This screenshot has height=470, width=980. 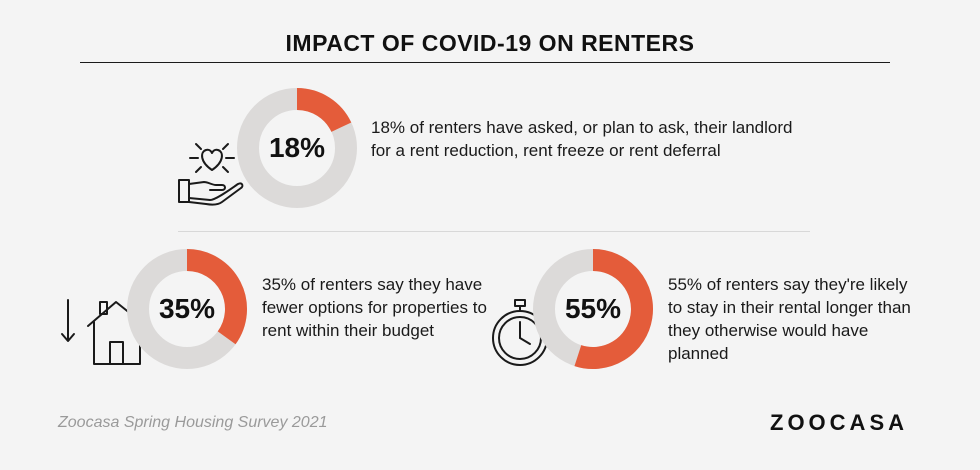 What do you see at coordinates (494, 231) in the screenshot?
I see `section-divider` at bounding box center [494, 231].